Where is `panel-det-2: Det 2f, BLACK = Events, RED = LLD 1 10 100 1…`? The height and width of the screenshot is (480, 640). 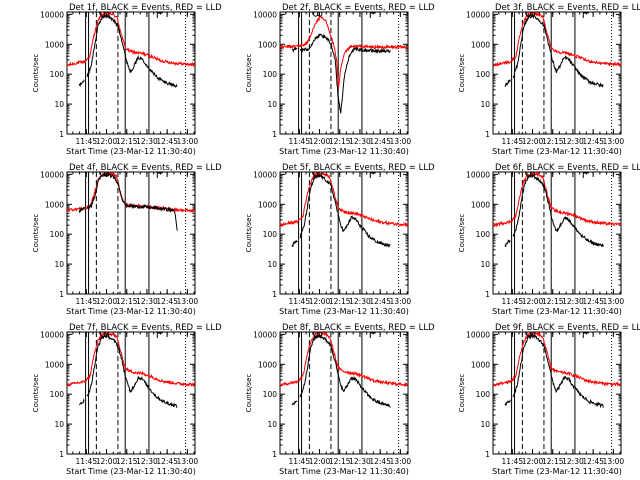
panel-det-2: Det 2f, BLACK = Events, RED = LLD 1 10 100 1… is located at coordinates (340, 79).